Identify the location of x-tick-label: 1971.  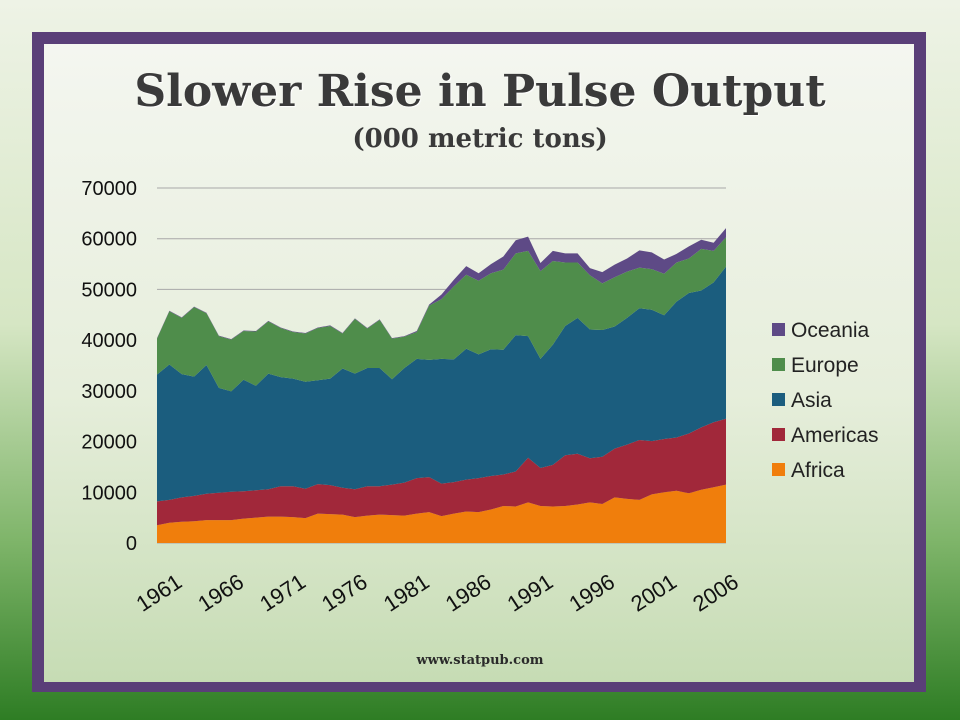
(282, 593).